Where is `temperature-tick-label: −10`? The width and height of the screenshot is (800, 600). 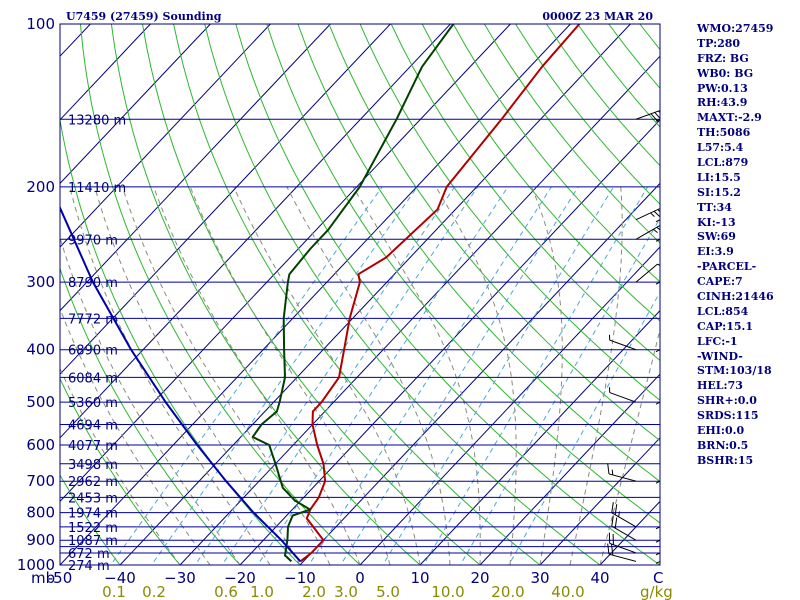 temperature-tick-label: −10 is located at coordinates (300, 578).